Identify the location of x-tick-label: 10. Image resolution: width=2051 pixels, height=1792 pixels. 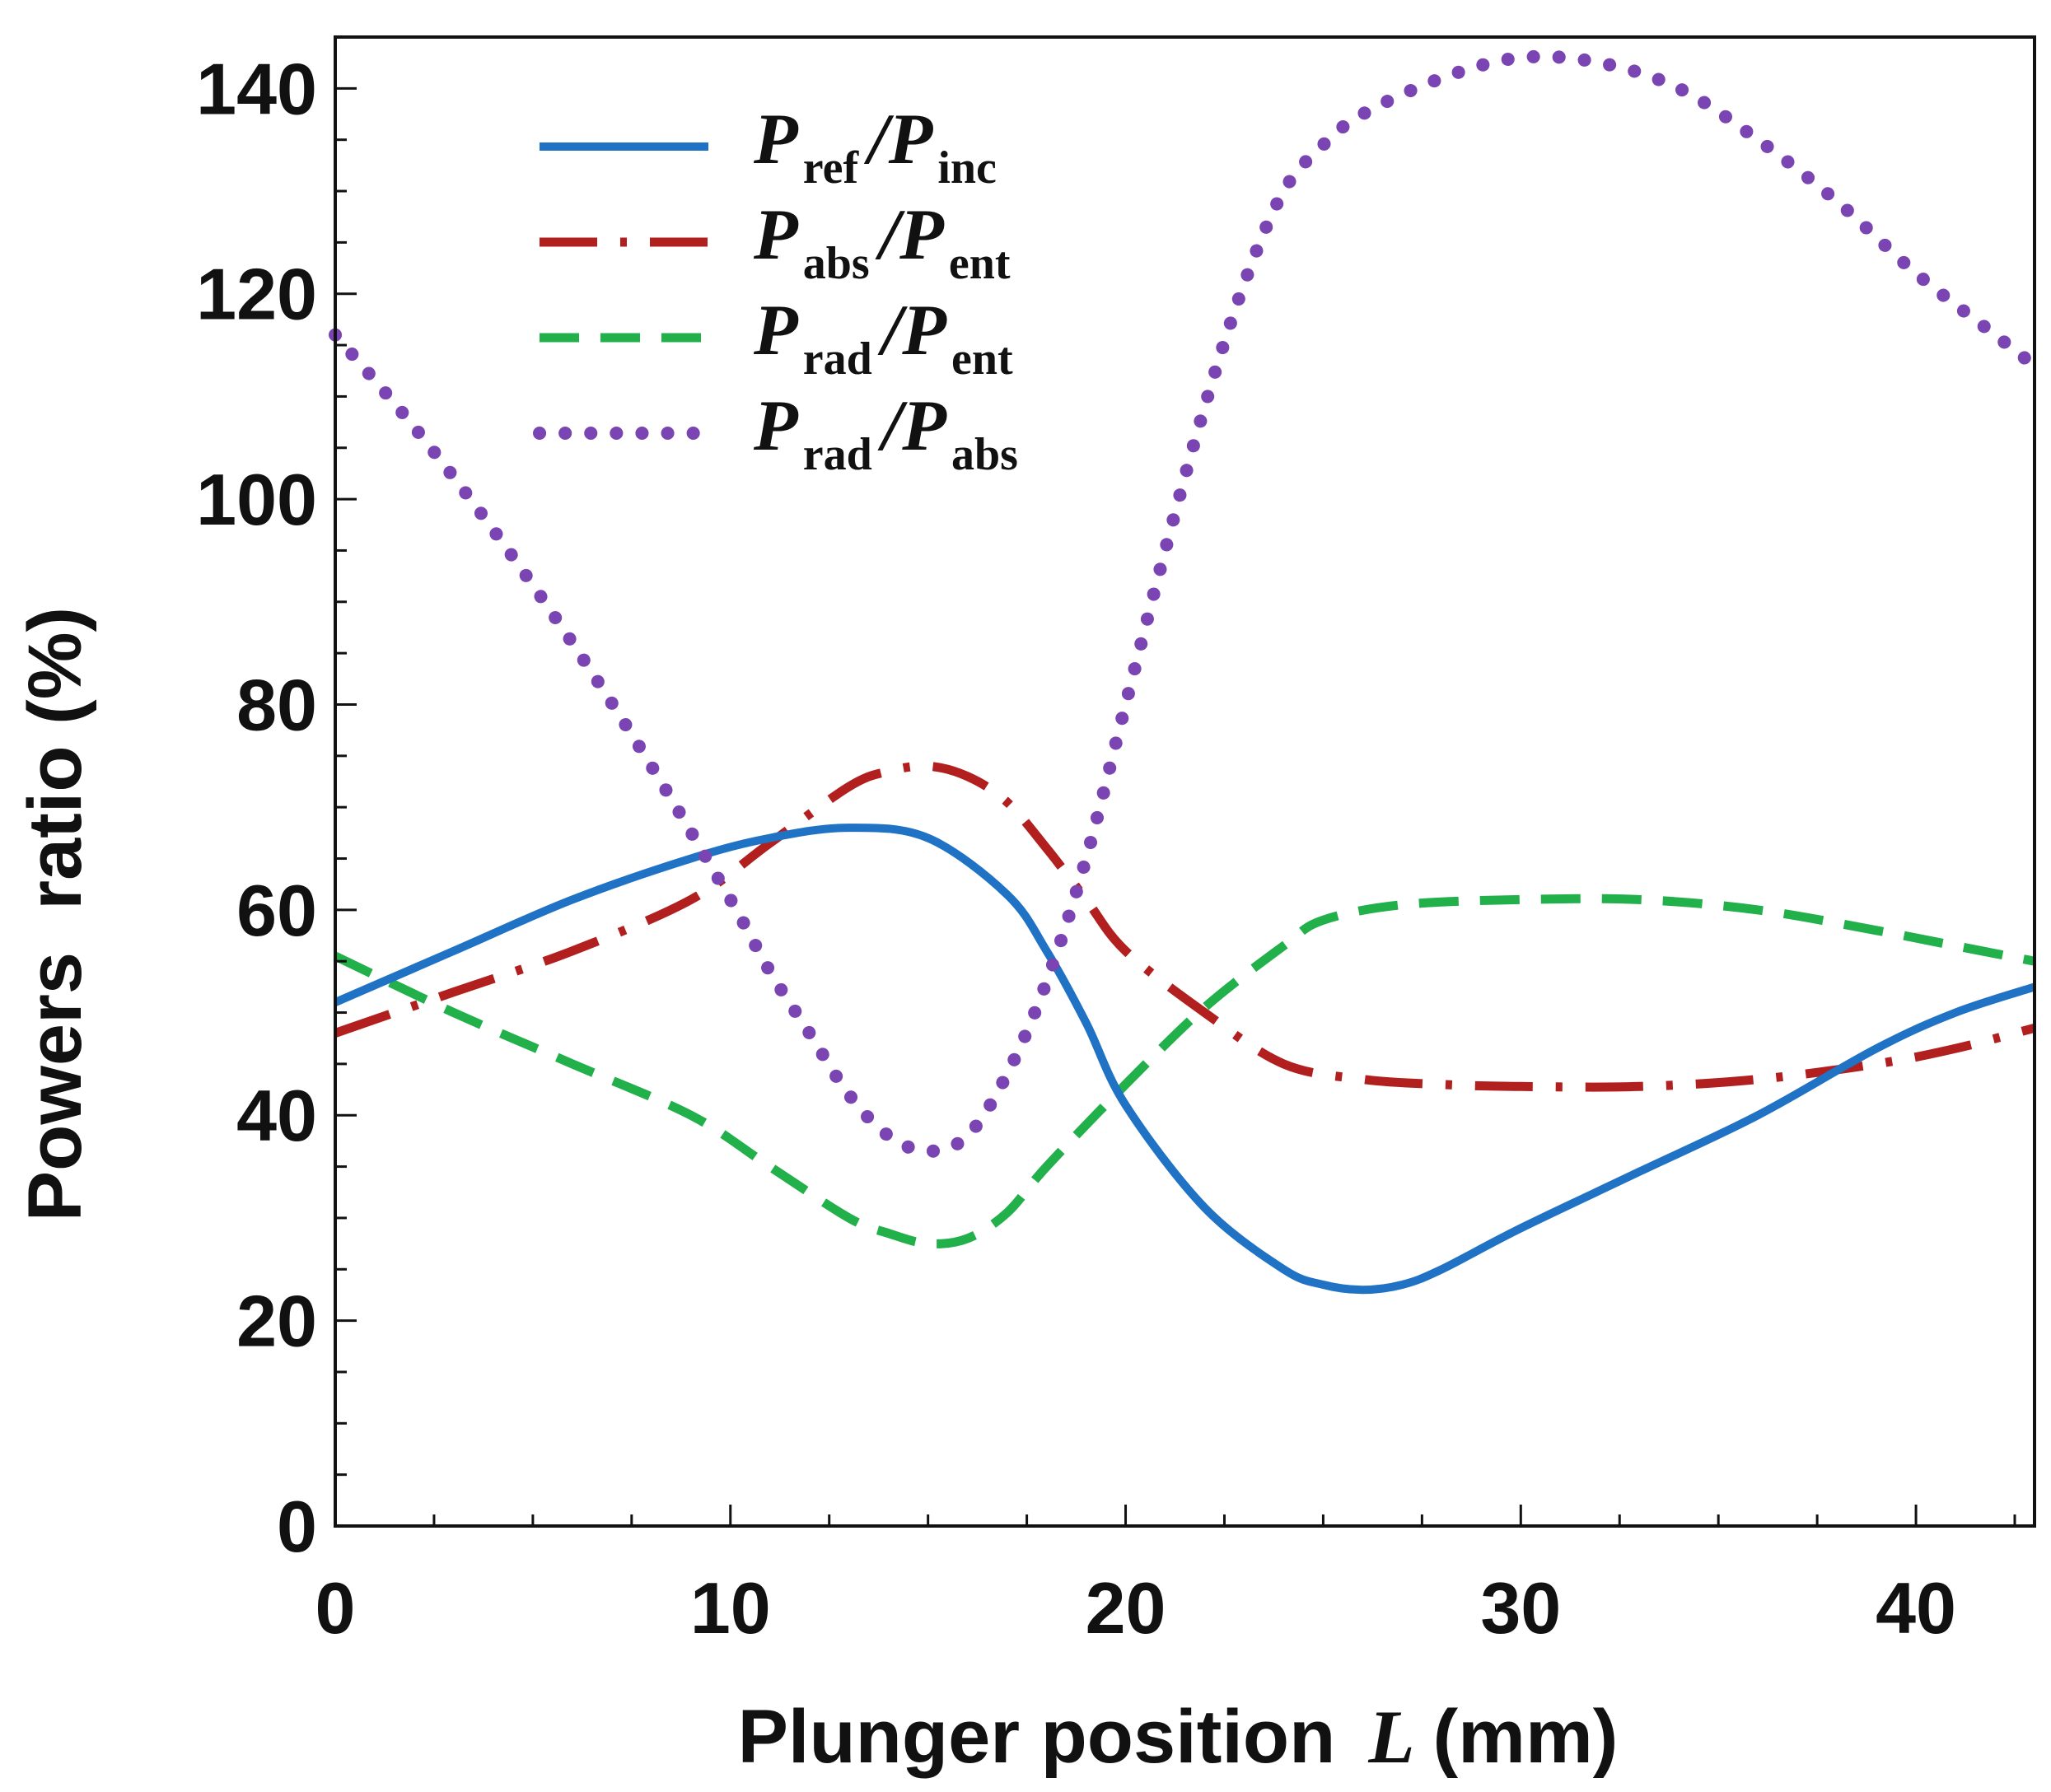
(730, 1608).